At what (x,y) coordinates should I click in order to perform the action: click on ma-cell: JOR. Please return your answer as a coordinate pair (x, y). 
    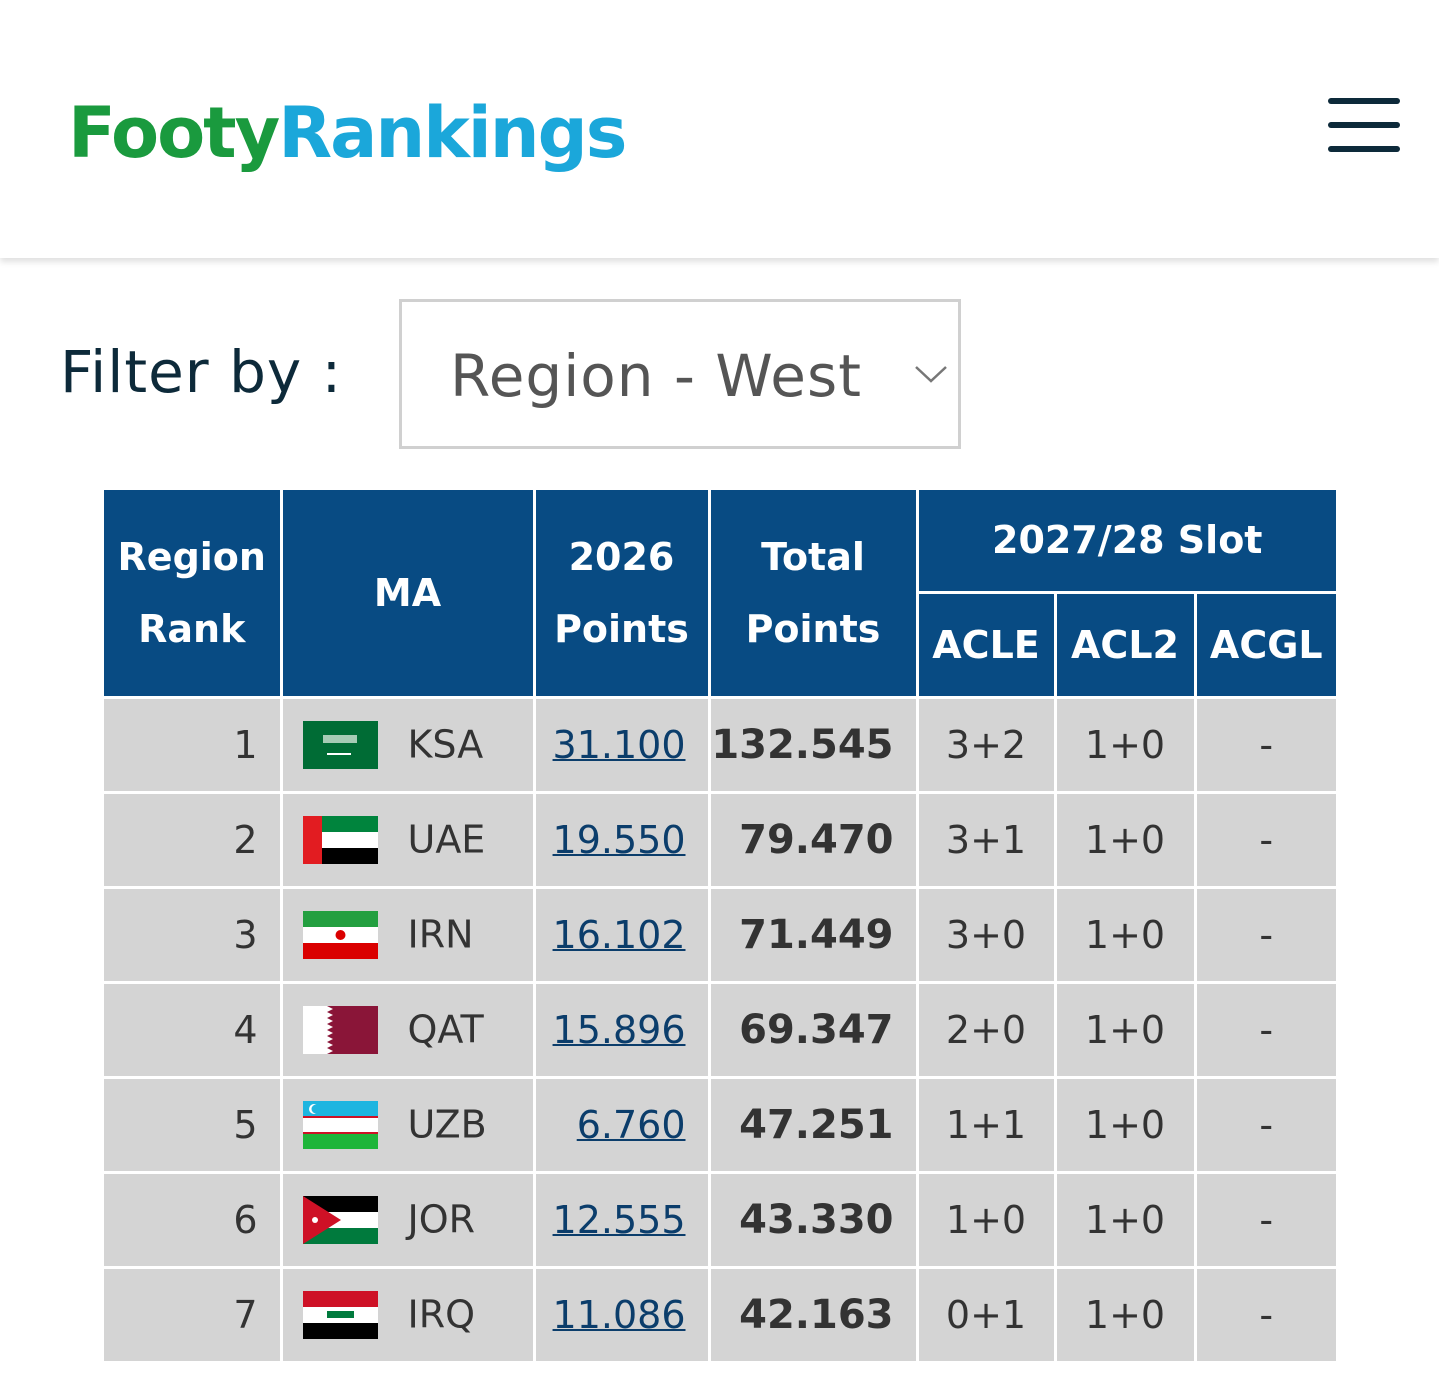
    Looking at the image, I should click on (407, 1219).